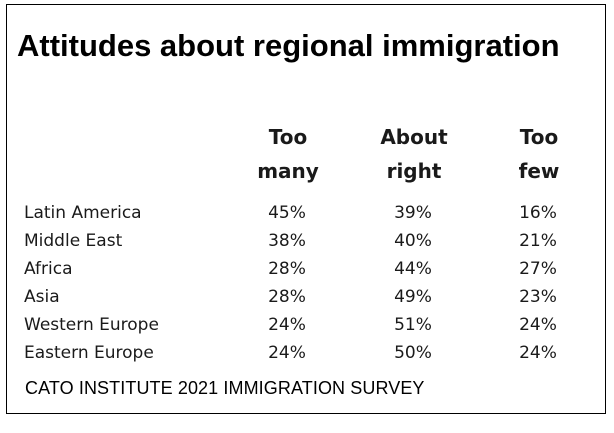 The width and height of the screenshot is (614, 433). I want to click on cell-too-few: 27%, so click(538, 269).